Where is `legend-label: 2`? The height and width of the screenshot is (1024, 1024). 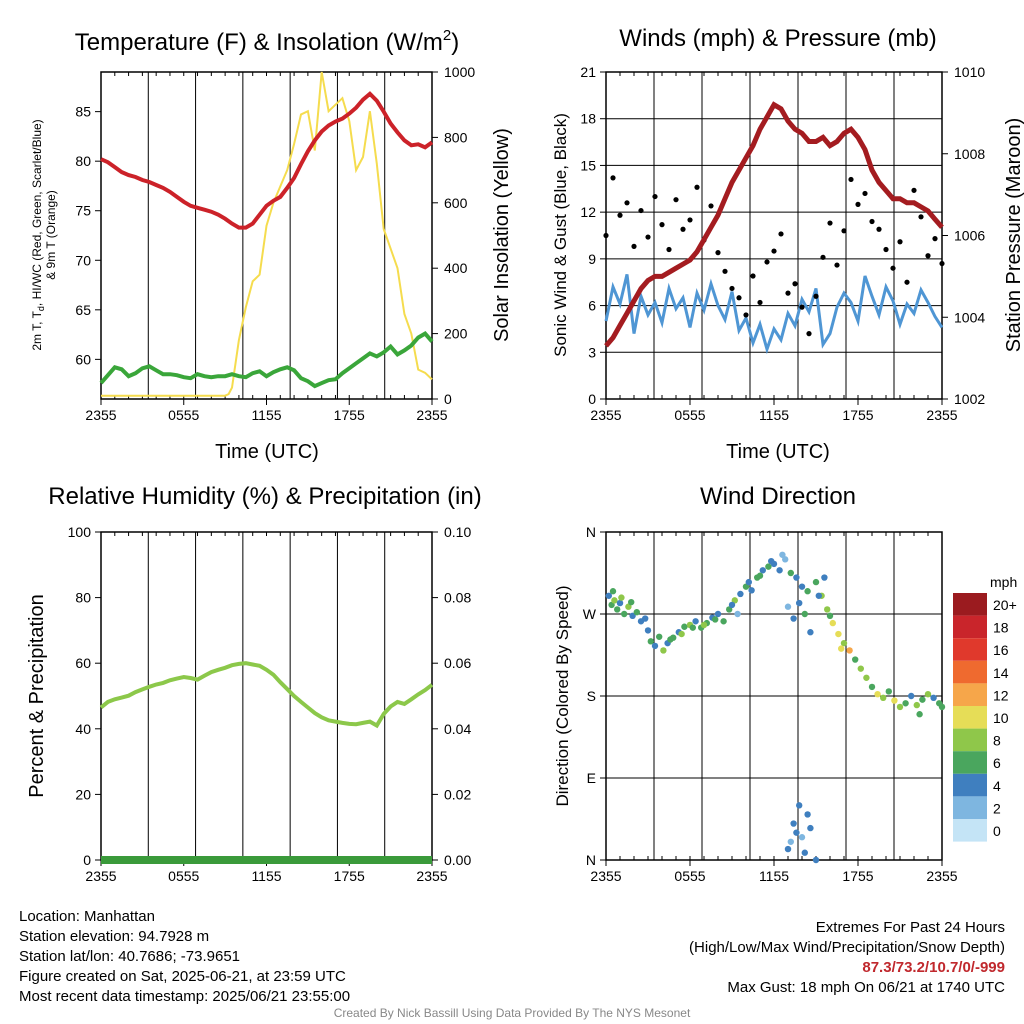
legend-label: 2 is located at coordinates (997, 808).